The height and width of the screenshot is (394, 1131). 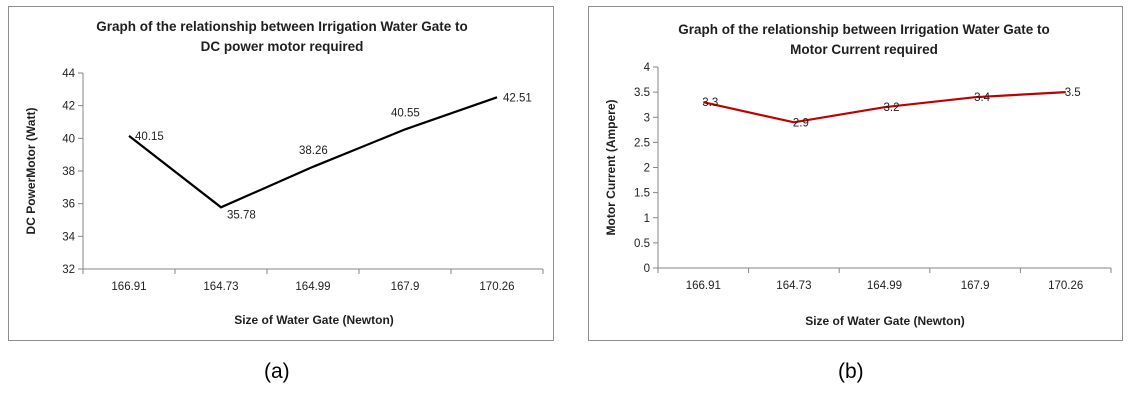 What do you see at coordinates (68, 205) in the screenshot?
I see `chart-a-y-tick-label: 36` at bounding box center [68, 205].